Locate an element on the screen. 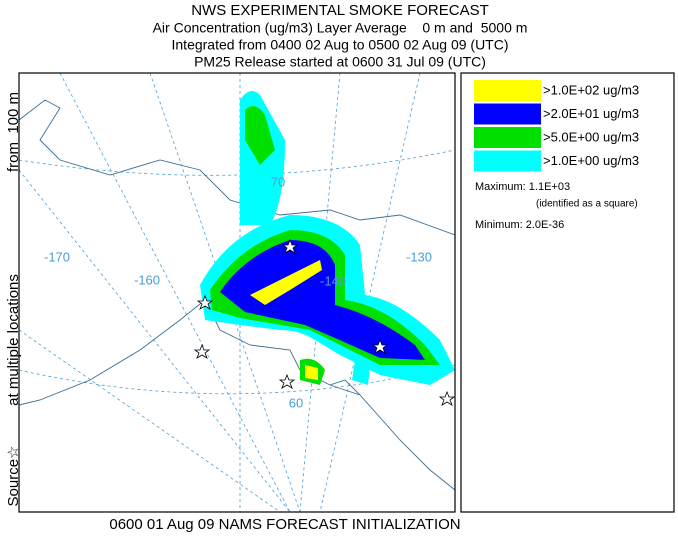  graticule-label: -160 is located at coordinates (147, 279).